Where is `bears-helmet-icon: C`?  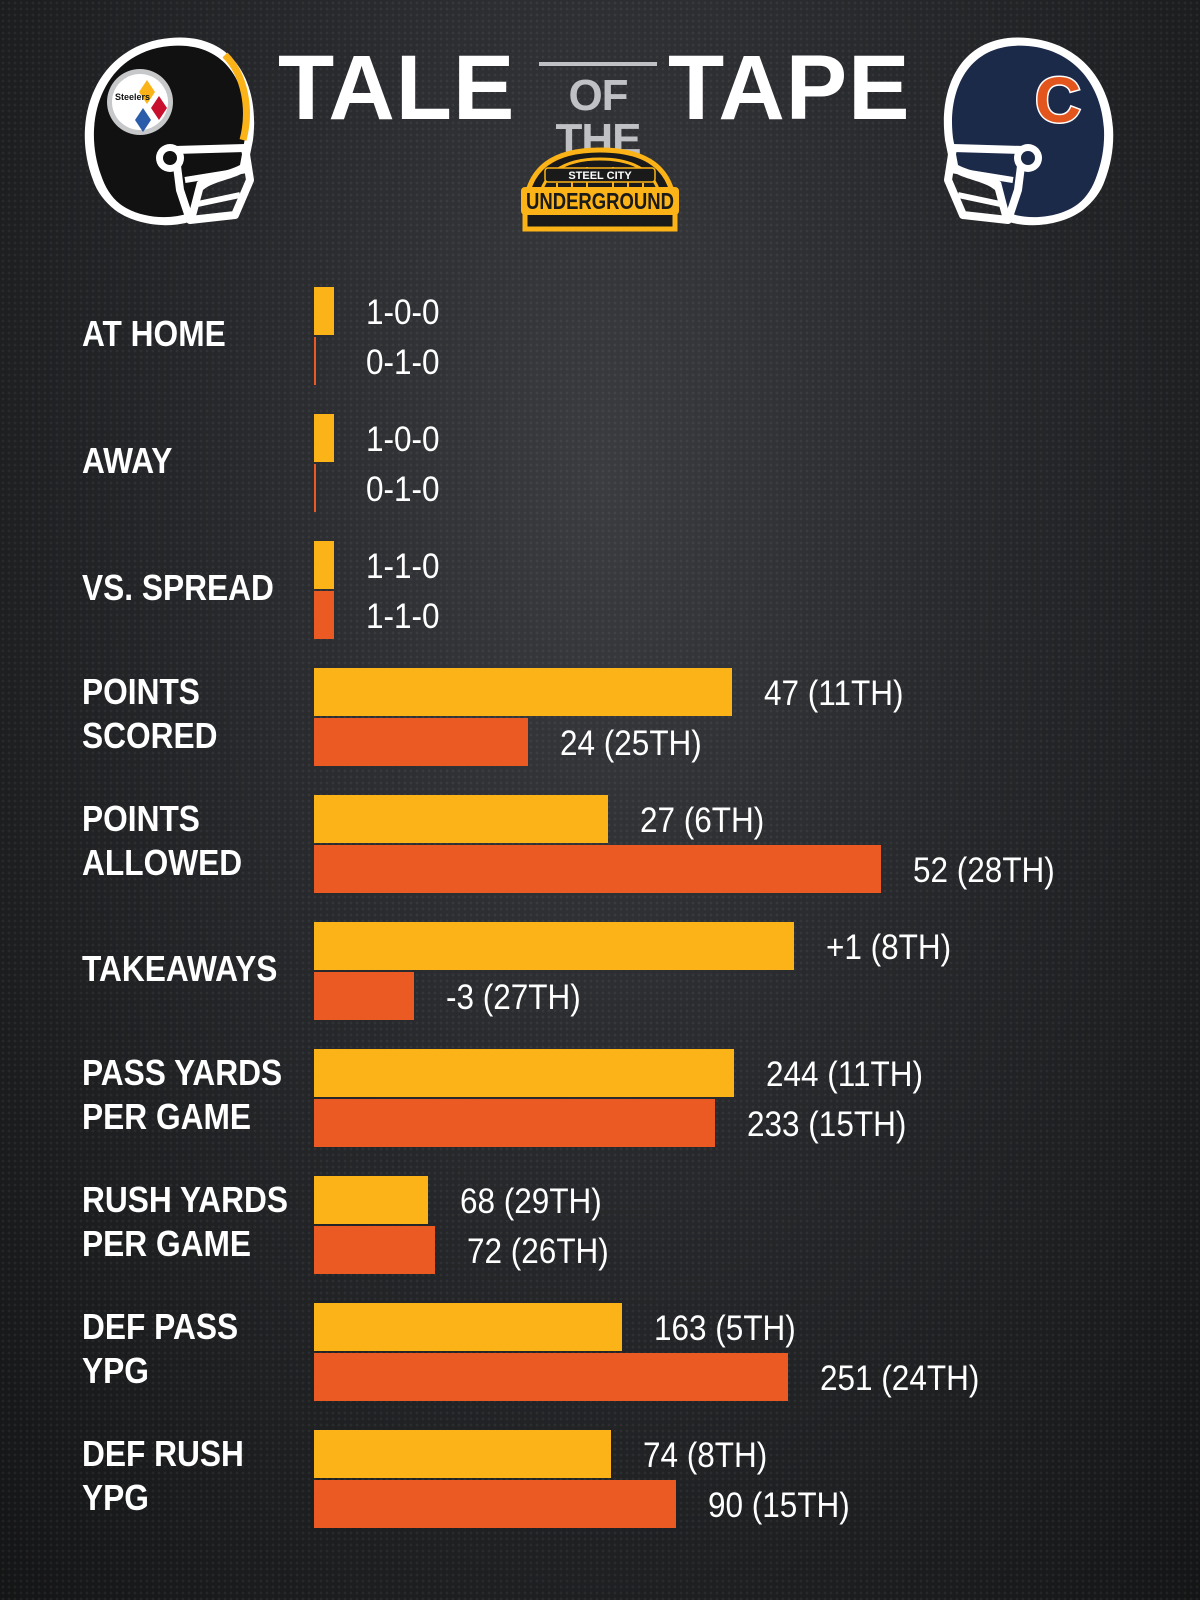
bears-helmet-icon: C is located at coordinates (1028, 131).